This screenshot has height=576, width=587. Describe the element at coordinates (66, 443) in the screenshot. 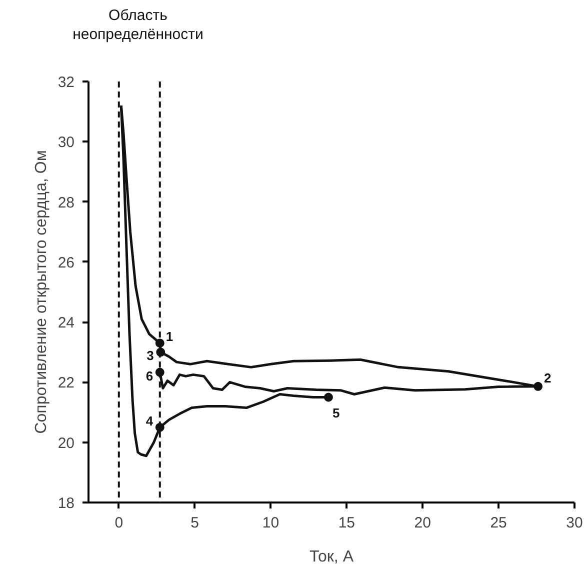

I see `y-tick-label: 20` at that location.